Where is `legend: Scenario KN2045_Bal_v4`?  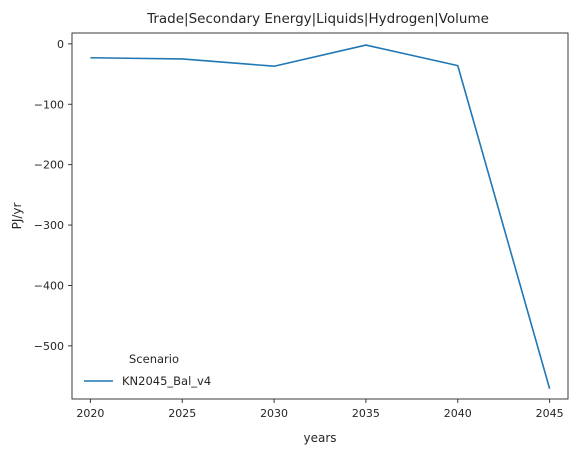 legend: Scenario KN2045_Bal_v4 is located at coordinates (147, 370).